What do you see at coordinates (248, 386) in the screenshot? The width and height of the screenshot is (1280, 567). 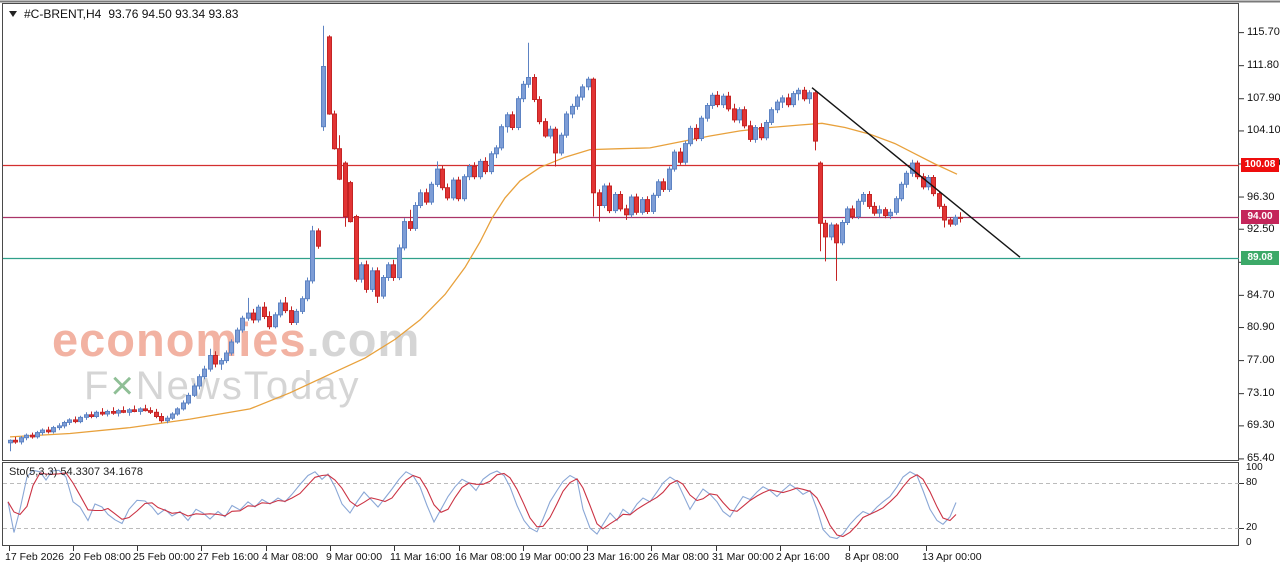 I see `watermark-tagline-rest: NewsToday` at bounding box center [248, 386].